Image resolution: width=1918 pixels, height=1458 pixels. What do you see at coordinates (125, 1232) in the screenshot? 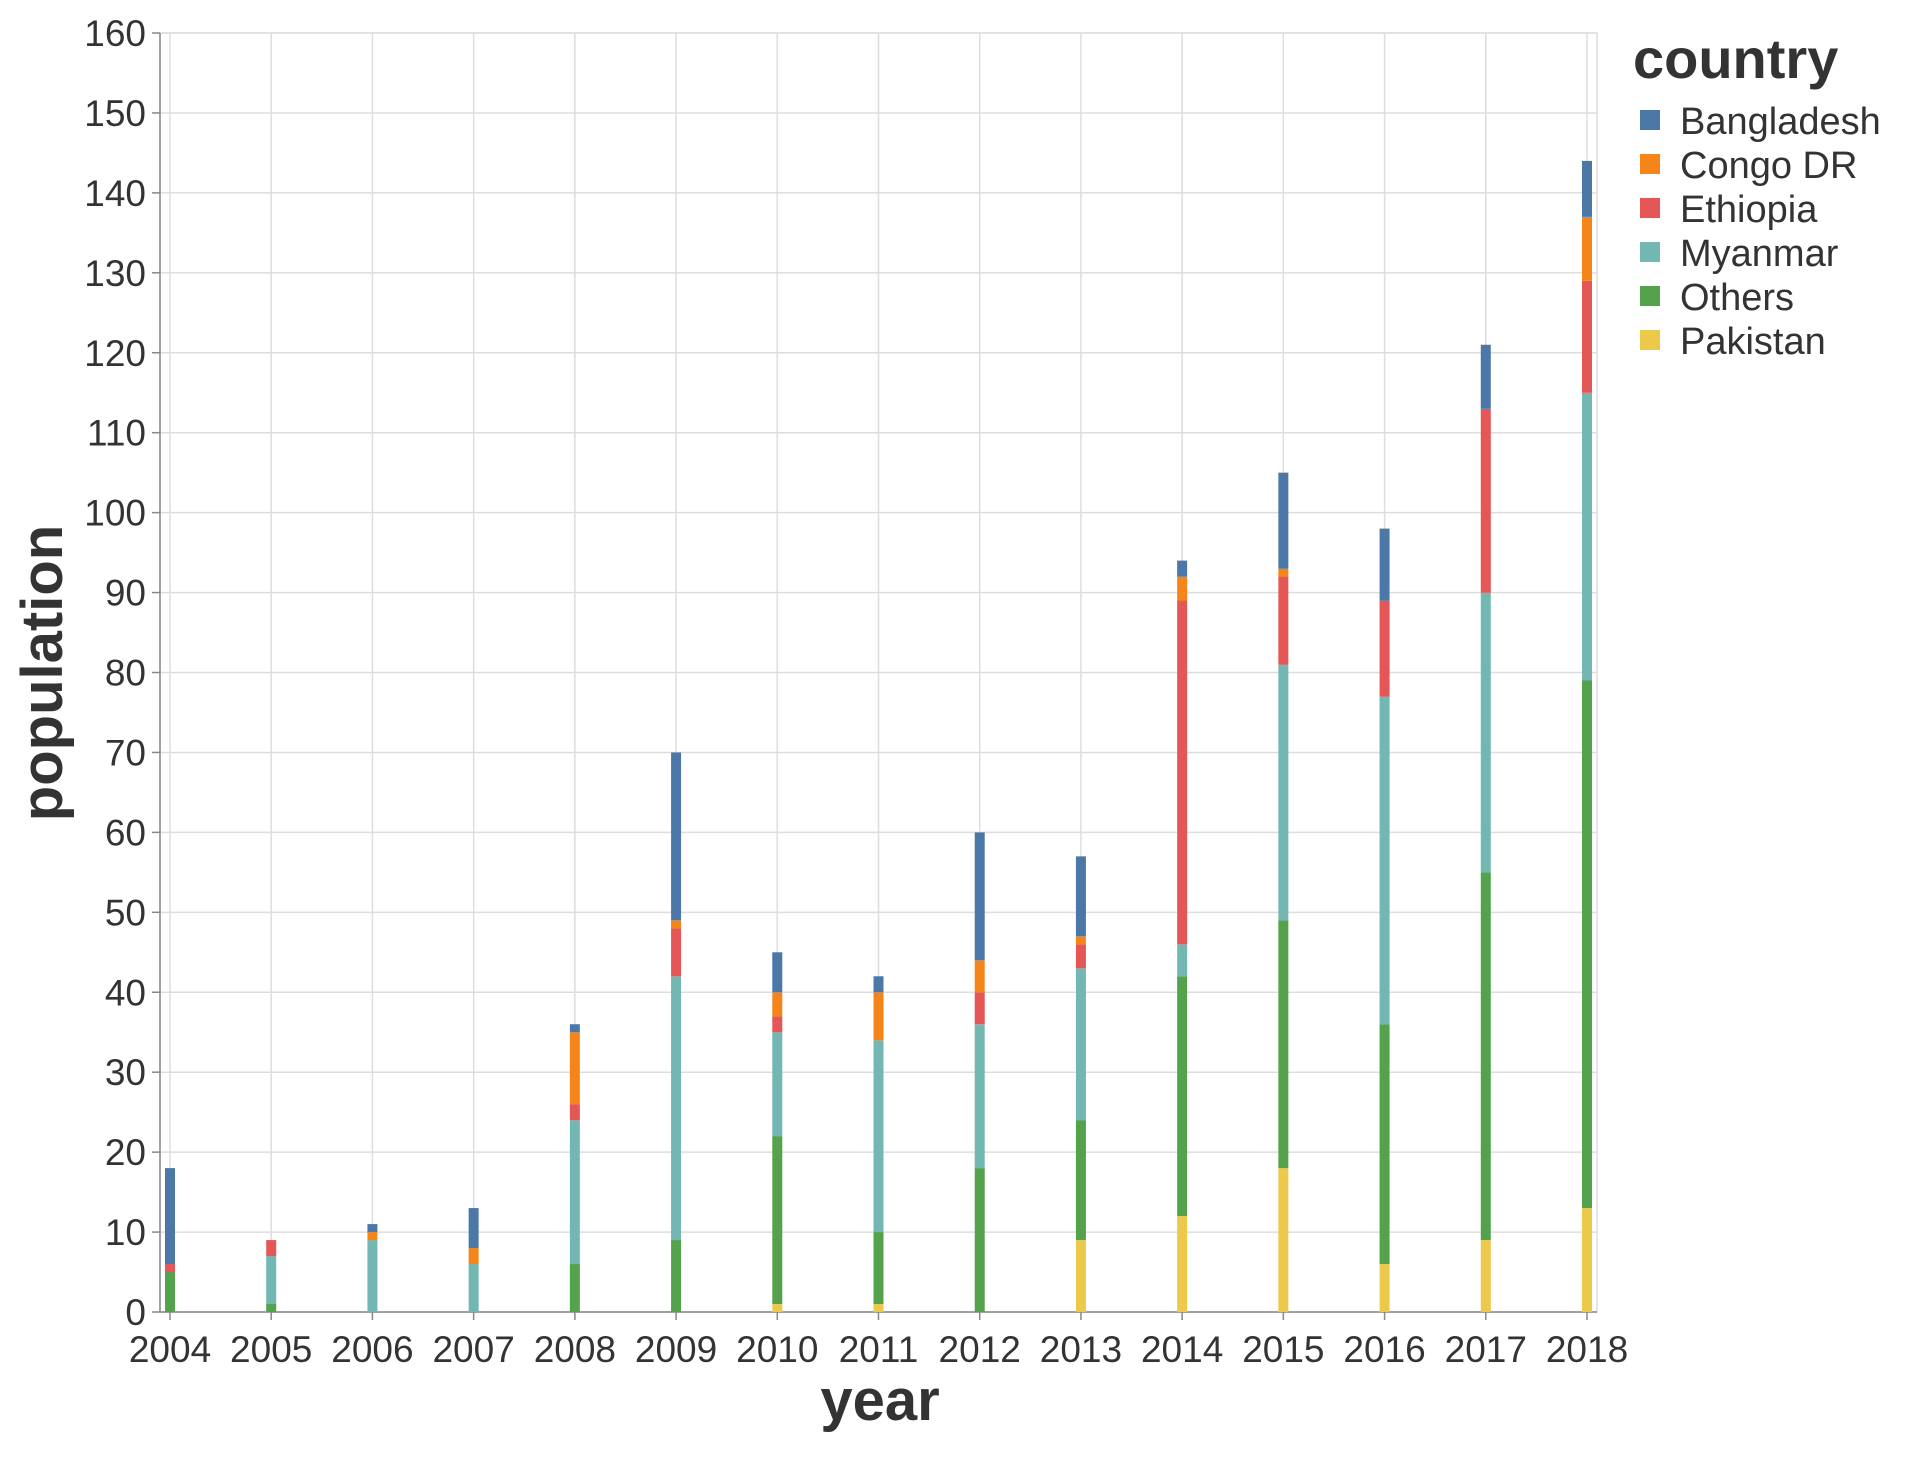
I see `y-tick-label: 10` at bounding box center [125, 1232].